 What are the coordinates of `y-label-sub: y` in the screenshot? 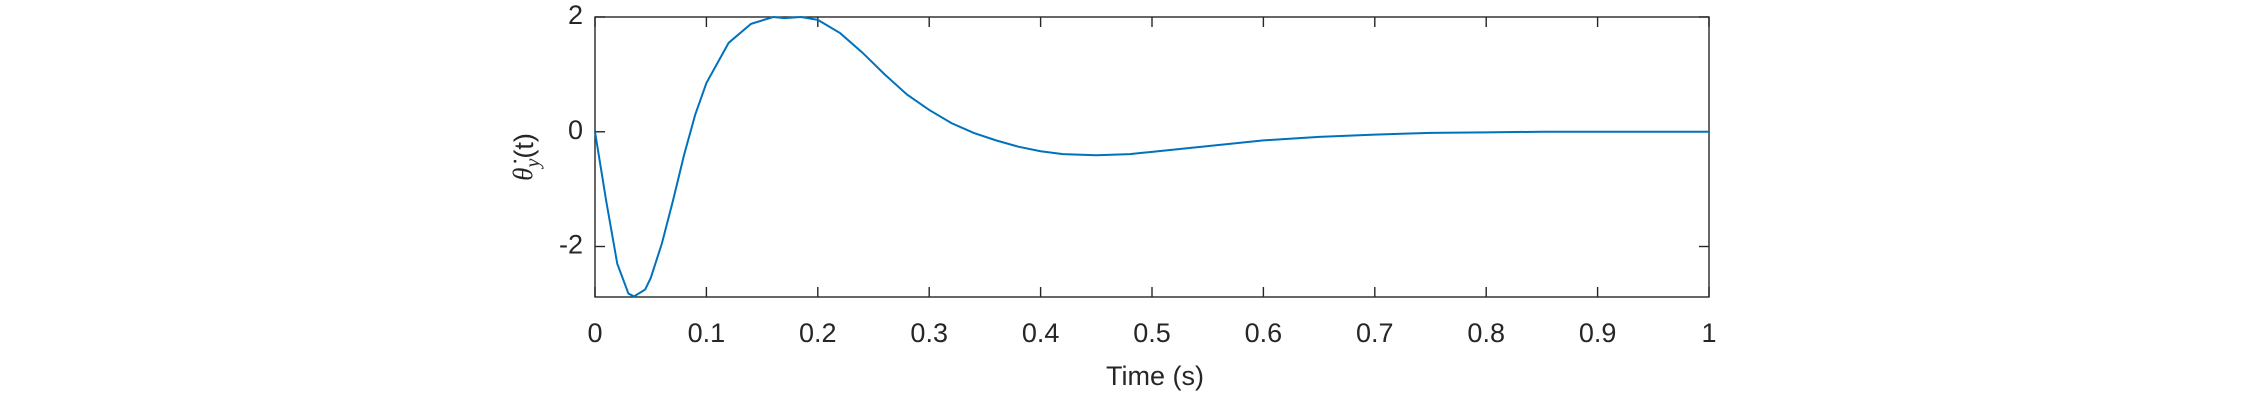 It's located at (533, 164).